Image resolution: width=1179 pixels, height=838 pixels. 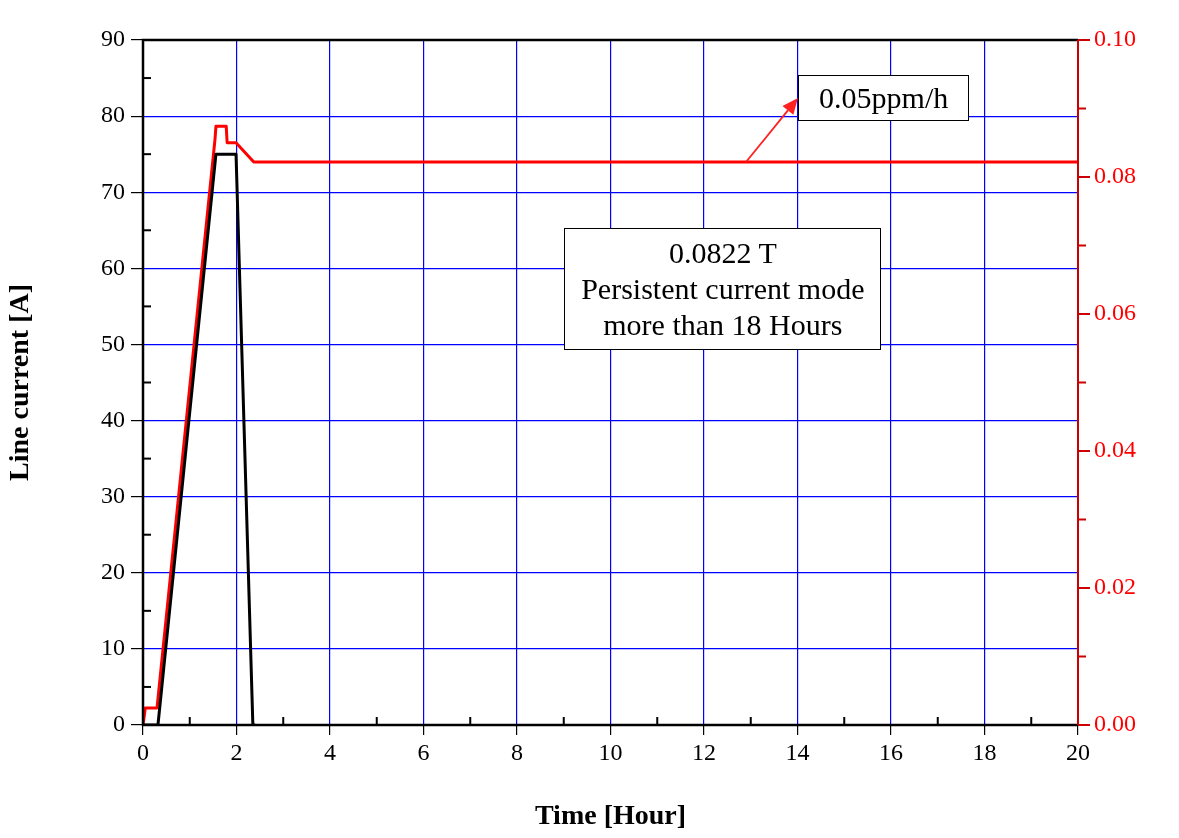 What do you see at coordinates (113, 647) in the screenshot?
I see `y-tick-label: 10` at bounding box center [113, 647].